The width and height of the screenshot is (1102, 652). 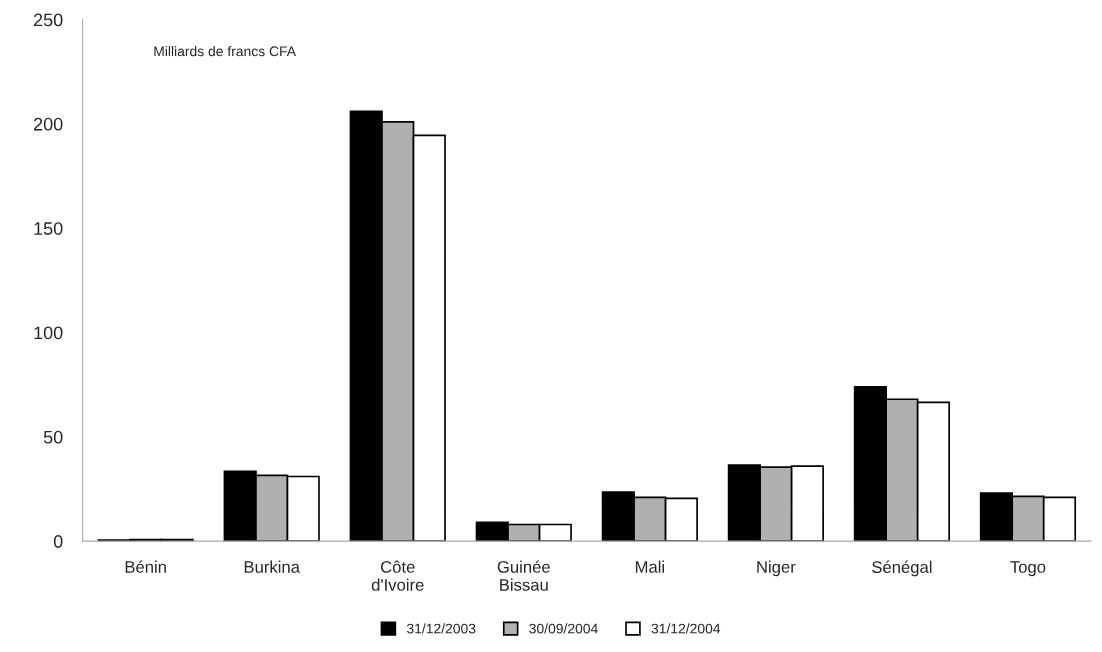 I want to click on x-tick-label: Mali, so click(x=649, y=566).